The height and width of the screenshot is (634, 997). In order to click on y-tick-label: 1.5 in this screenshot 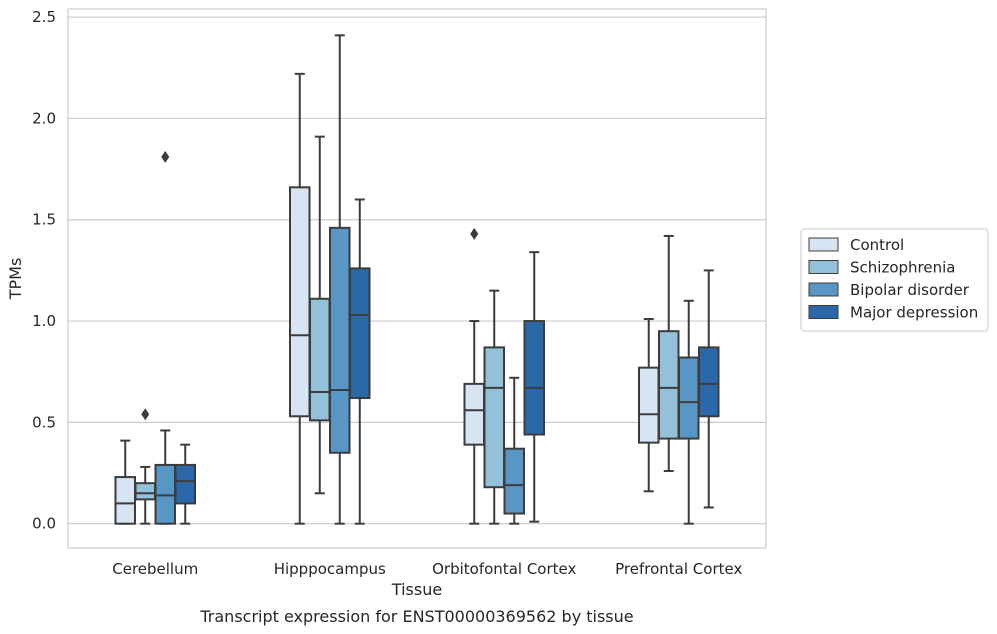, I will do `click(44, 220)`.